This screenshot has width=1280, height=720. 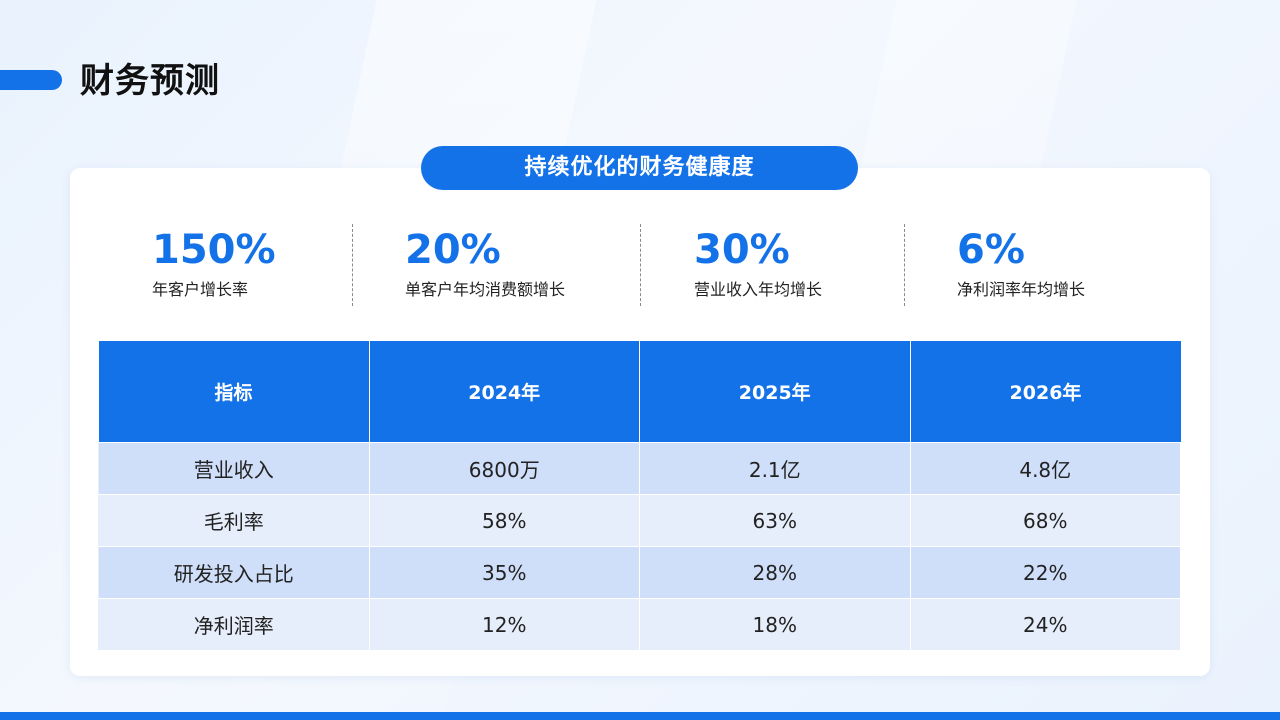 I want to click on stat-value: 150%, so click(x=214, y=250).